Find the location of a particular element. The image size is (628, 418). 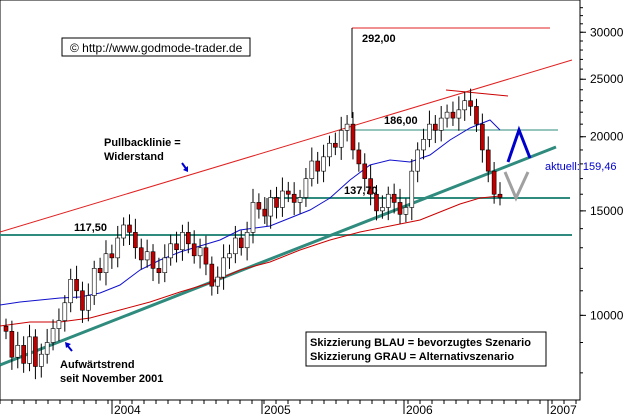

y-axis-ticks: 10000 15000 20000 25000 30000 is located at coordinates (602, 190).